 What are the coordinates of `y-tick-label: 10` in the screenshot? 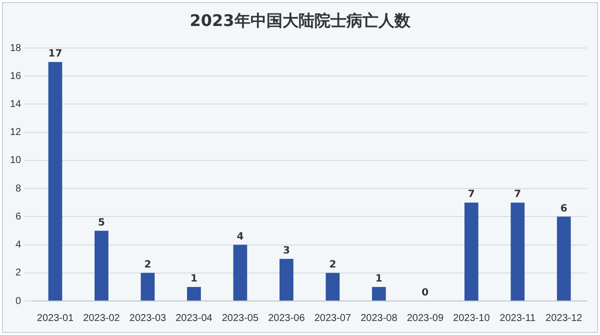 It's located at (16, 160).